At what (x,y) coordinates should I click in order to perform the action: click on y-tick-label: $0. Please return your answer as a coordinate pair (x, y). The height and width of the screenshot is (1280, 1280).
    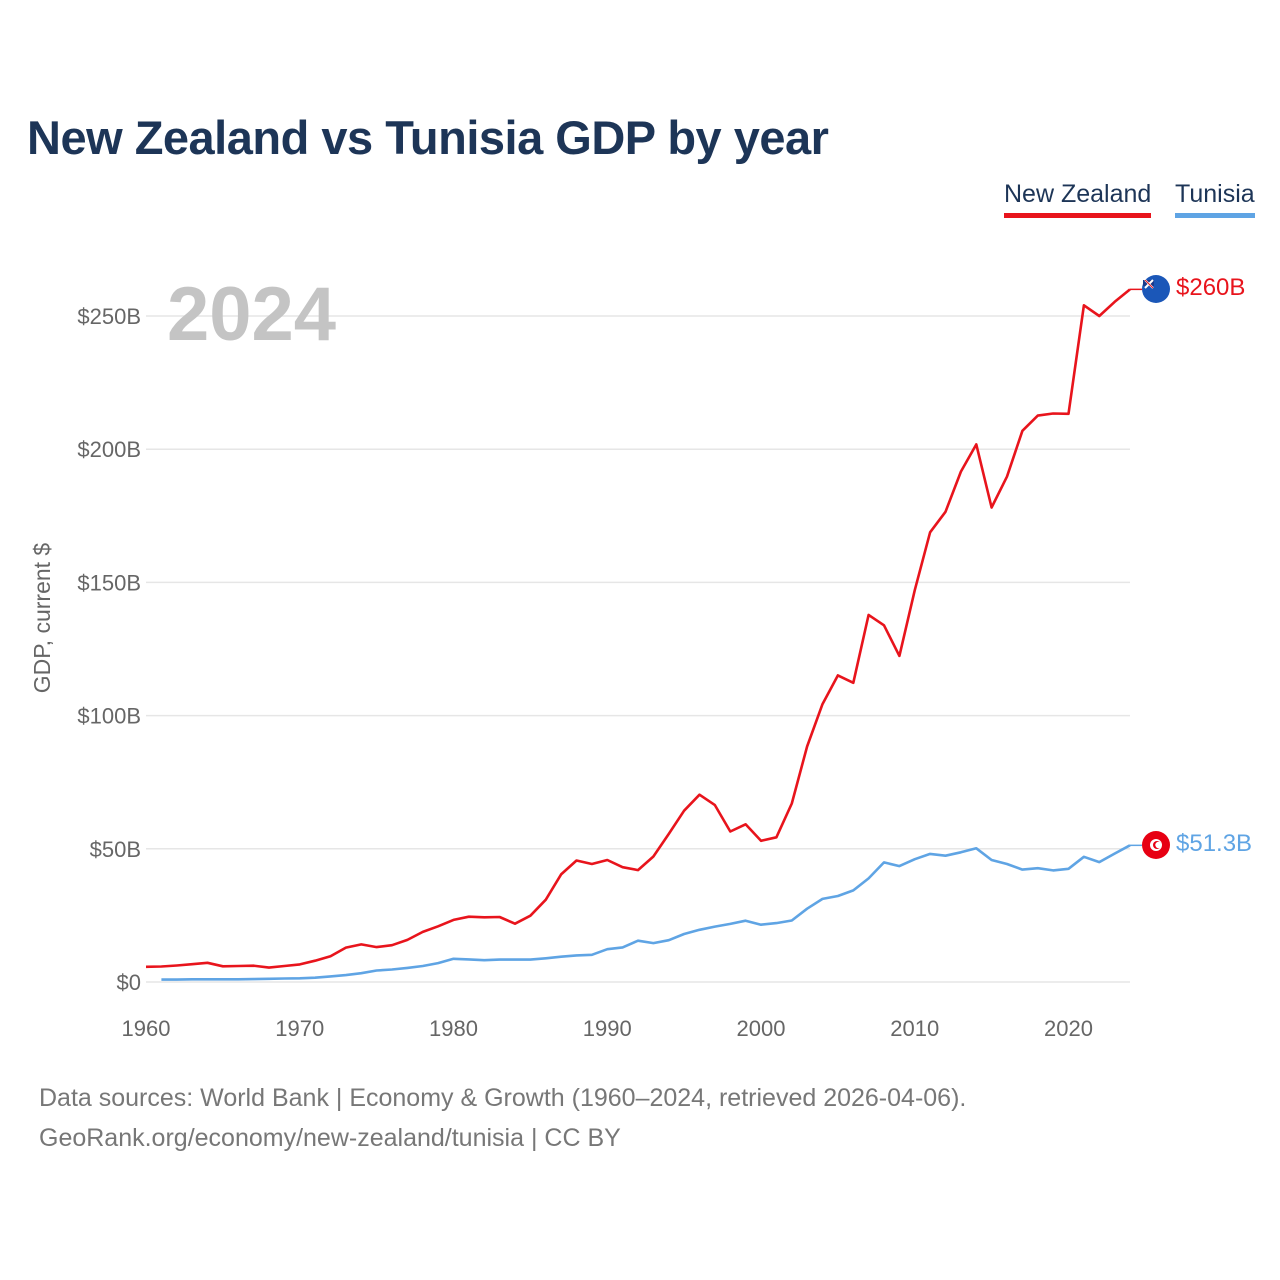
    Looking at the image, I should click on (129, 982).